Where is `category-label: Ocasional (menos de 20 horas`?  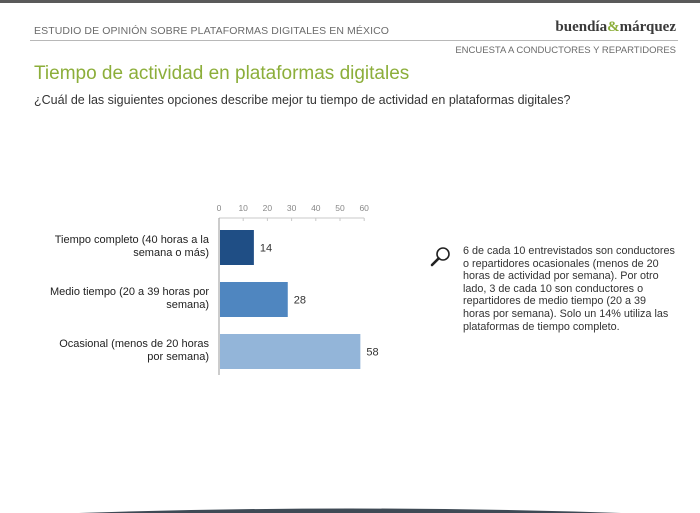 category-label: Ocasional (menos de 20 horas is located at coordinates (134, 344).